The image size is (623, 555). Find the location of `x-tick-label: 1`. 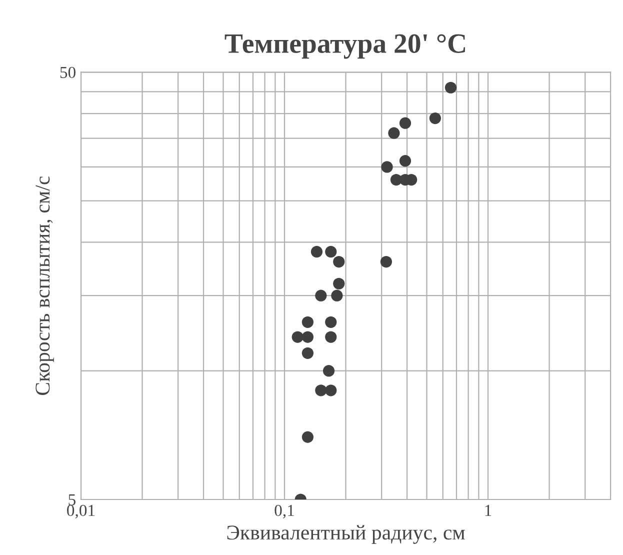

x-tick-label: 1 is located at coordinates (488, 510).